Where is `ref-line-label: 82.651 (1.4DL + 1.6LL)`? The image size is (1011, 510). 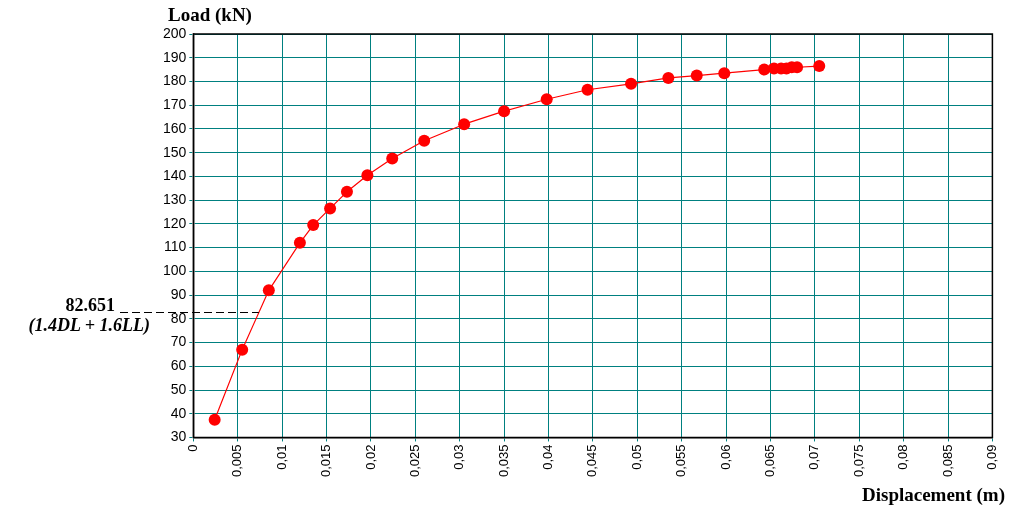
ref-line-label: 82.651 (1.4DL + 1.6LL) is located at coordinates (89, 316).